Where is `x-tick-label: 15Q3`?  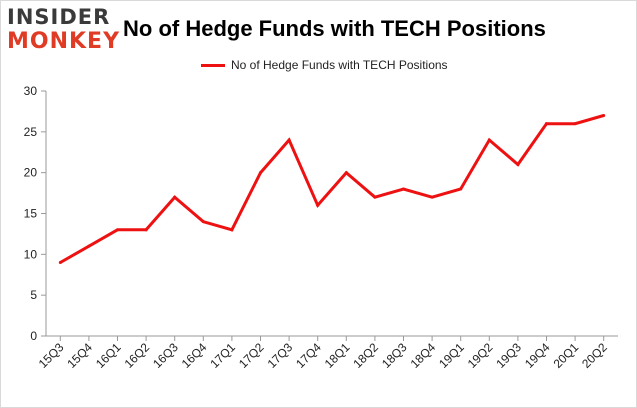
x-tick-label: 15Q3 is located at coordinates (51, 355).